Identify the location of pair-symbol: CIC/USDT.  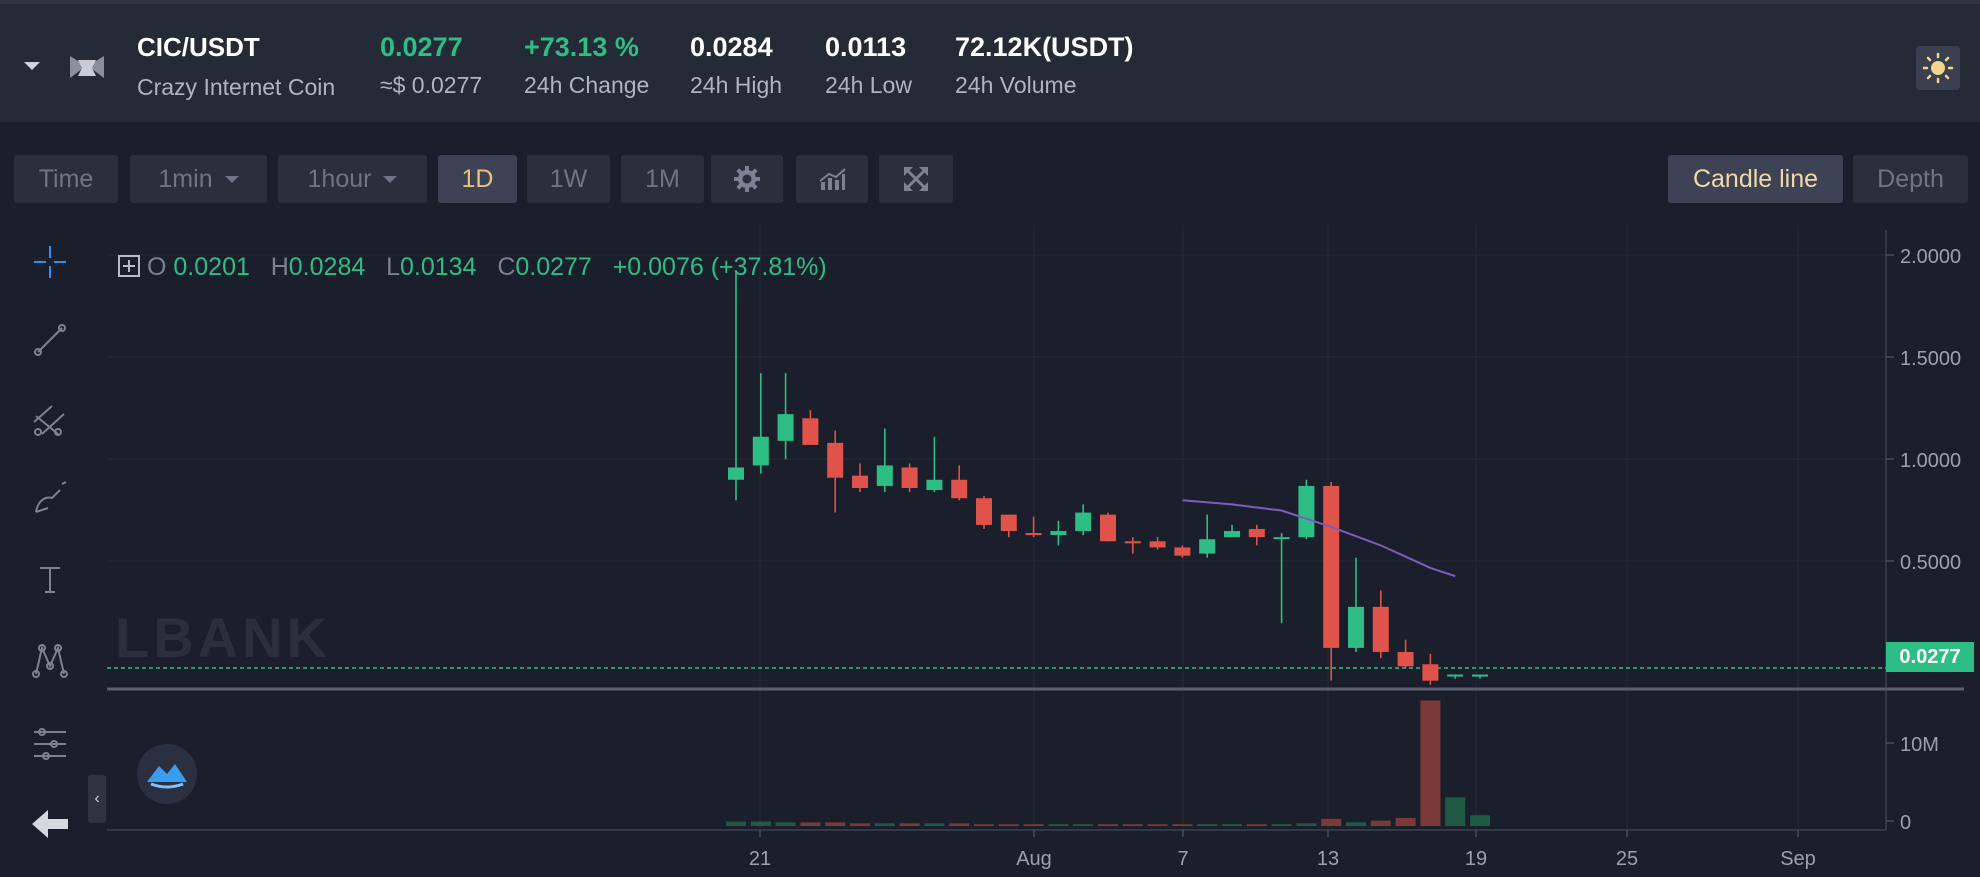
(198, 47).